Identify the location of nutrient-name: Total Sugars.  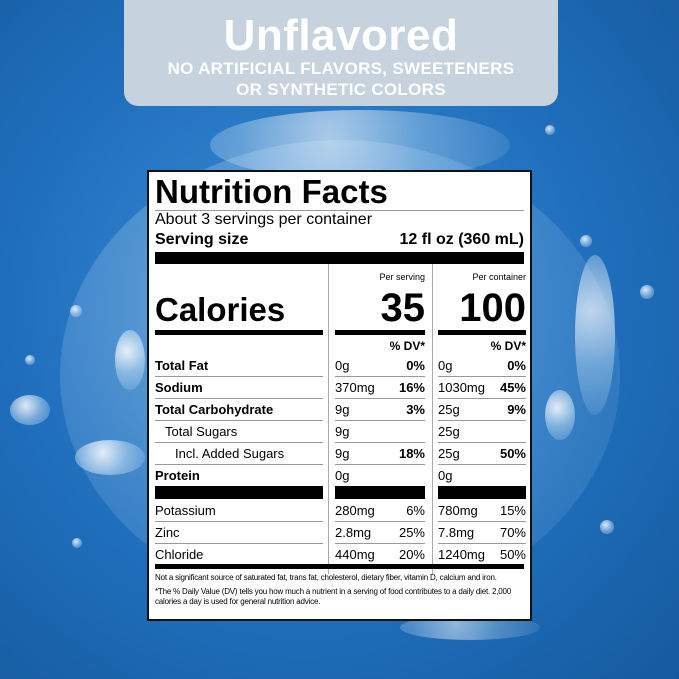
(201, 431).